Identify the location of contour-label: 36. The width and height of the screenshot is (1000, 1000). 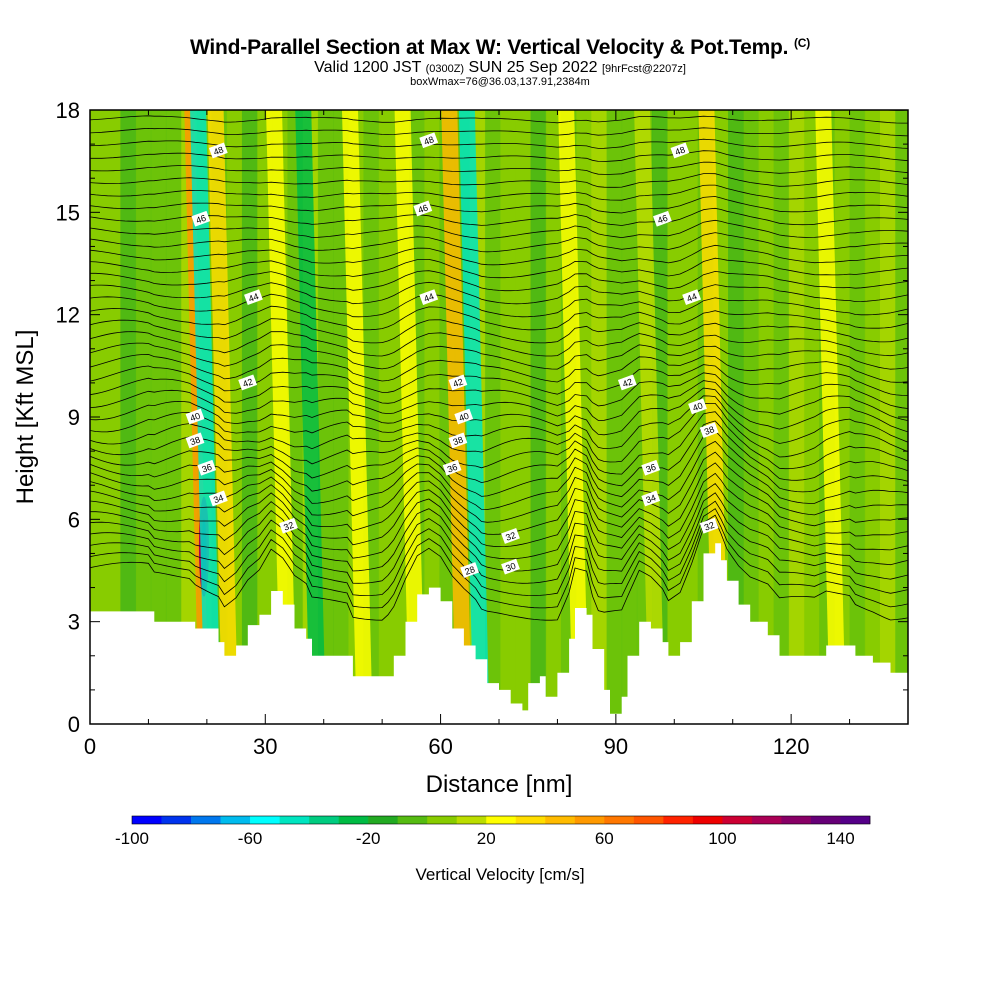
(651, 467).